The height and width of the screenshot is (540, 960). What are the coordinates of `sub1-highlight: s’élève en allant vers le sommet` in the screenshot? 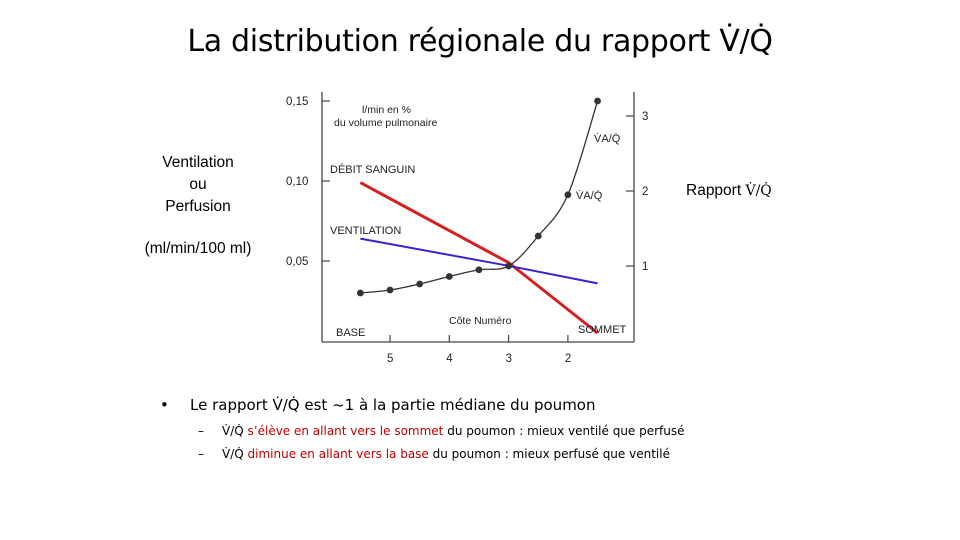 It's located at (345, 431).